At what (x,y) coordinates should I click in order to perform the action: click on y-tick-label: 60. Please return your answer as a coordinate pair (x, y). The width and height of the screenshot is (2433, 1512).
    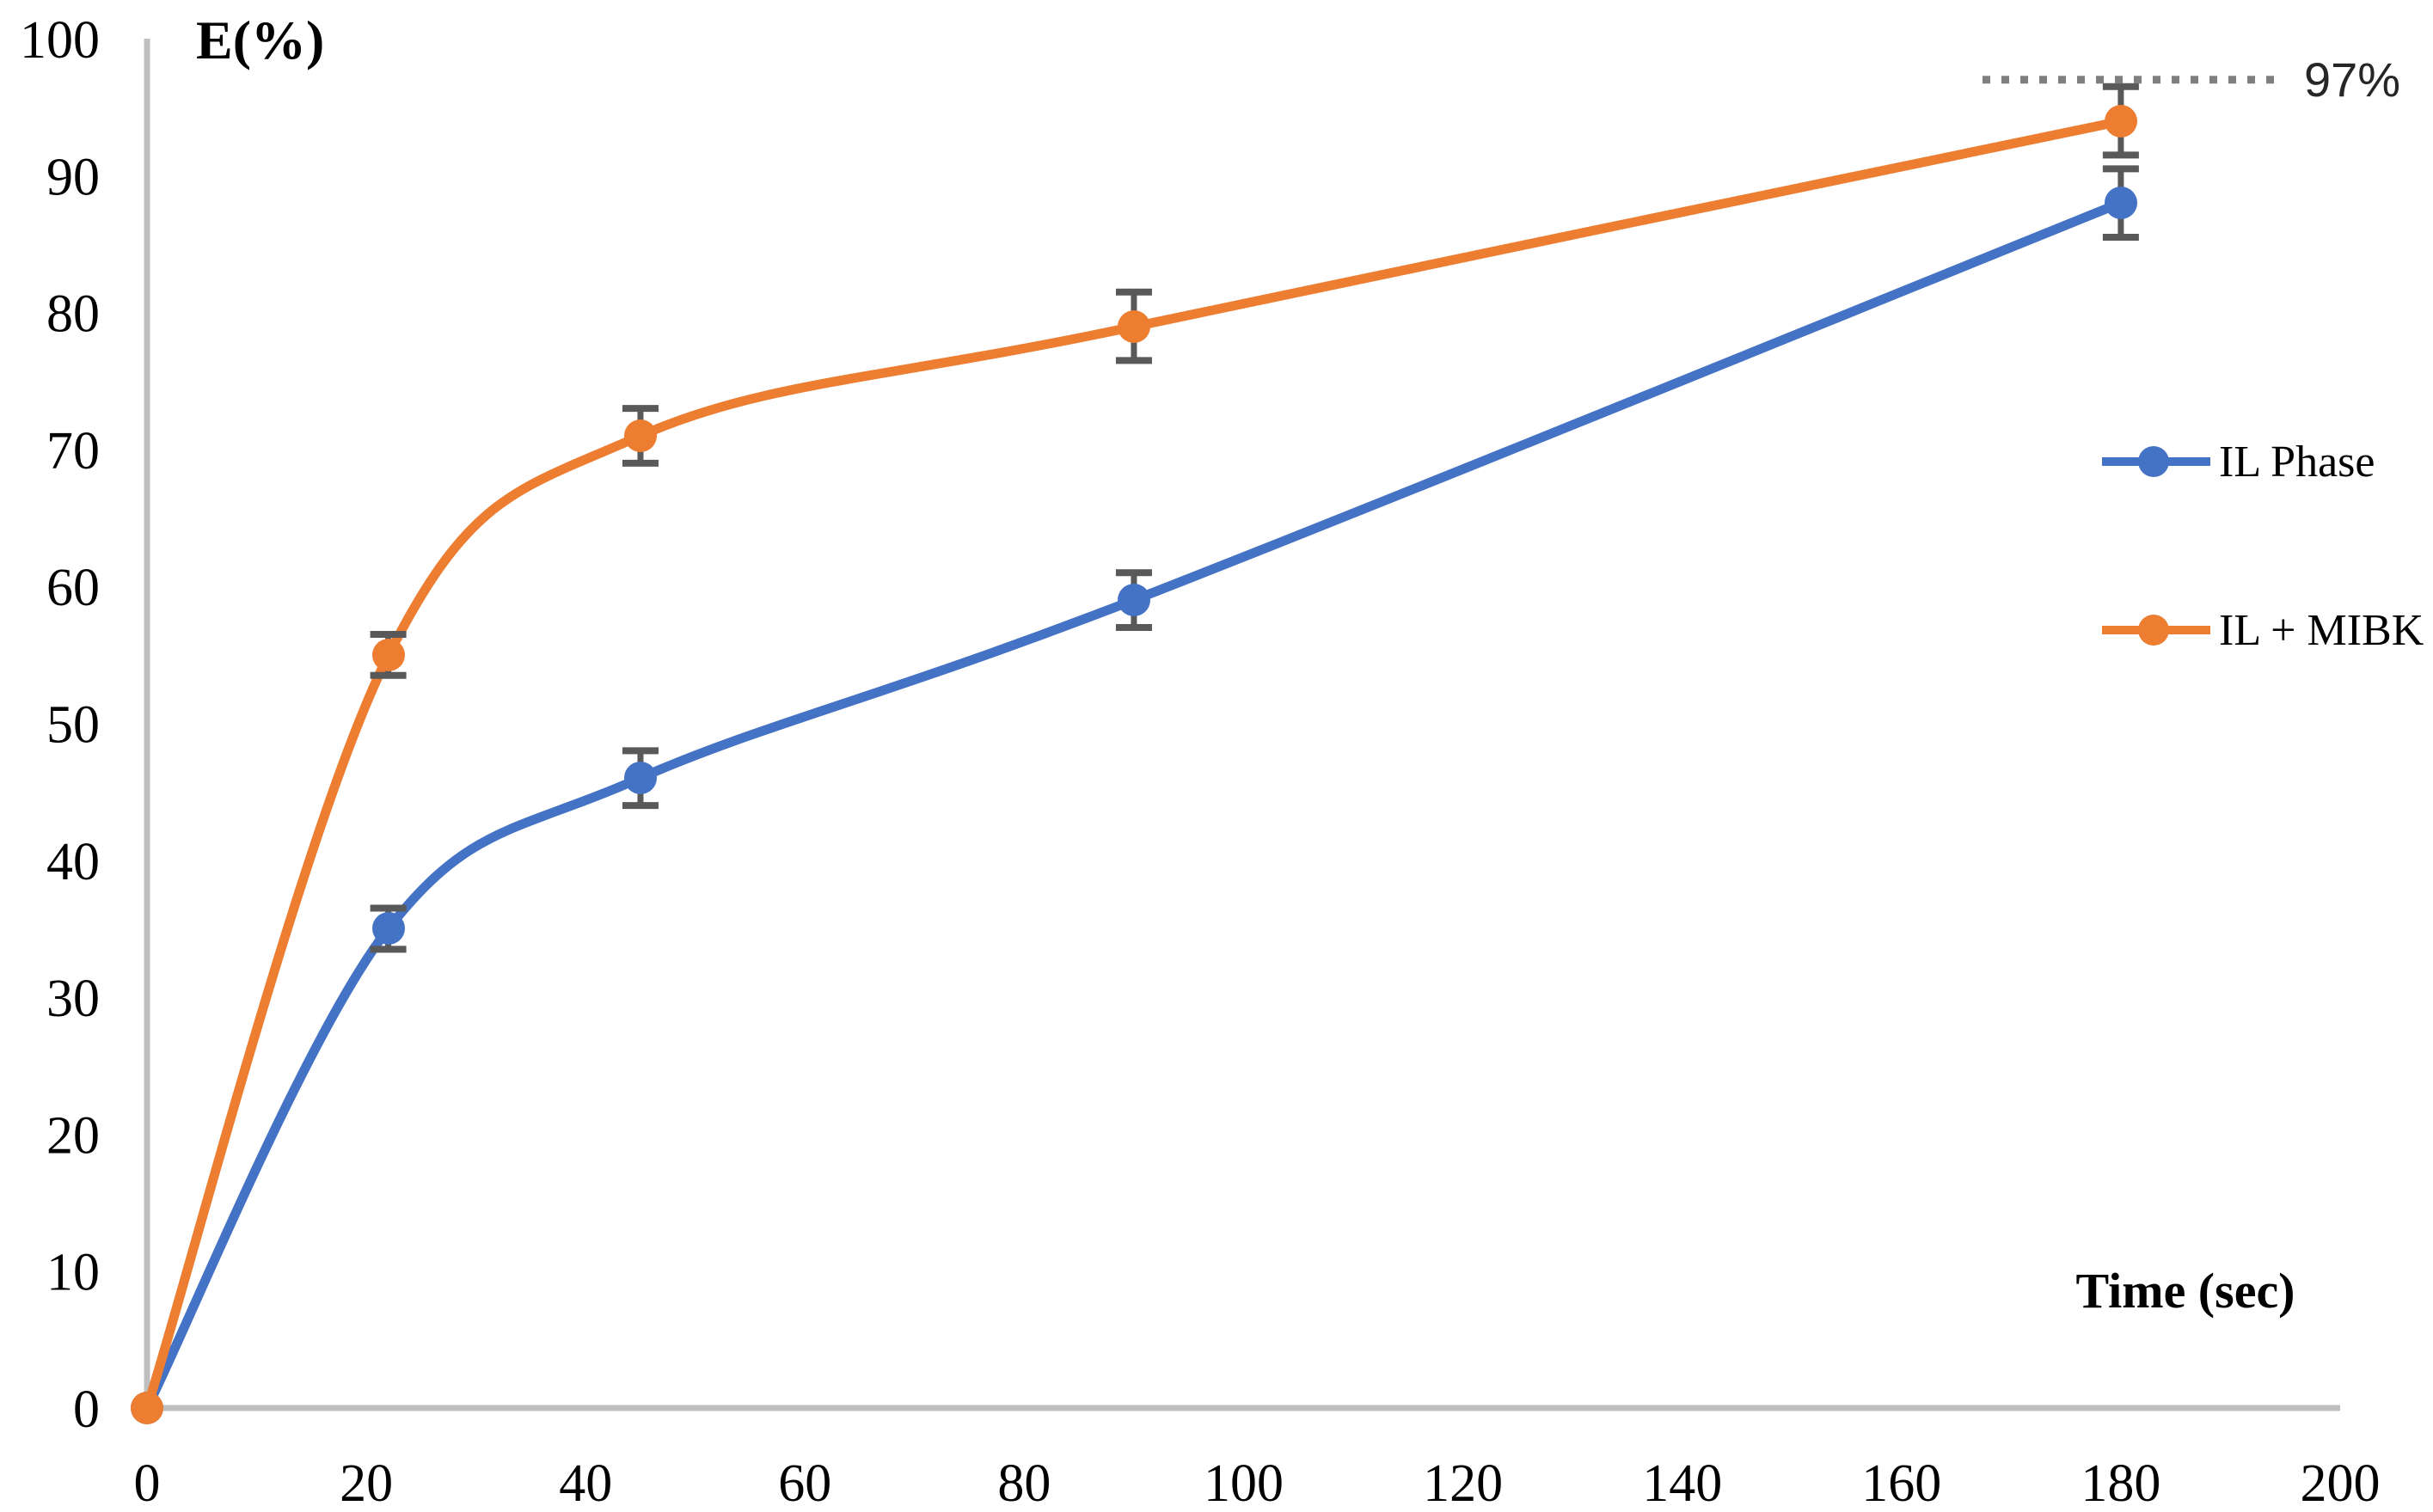
    Looking at the image, I should click on (73, 588).